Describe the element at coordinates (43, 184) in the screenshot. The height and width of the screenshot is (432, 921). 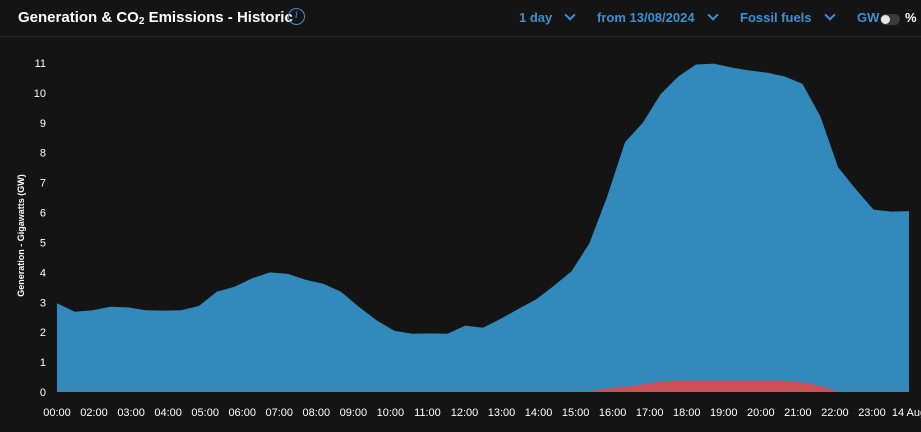
I see `y-tick-label: 7` at that location.